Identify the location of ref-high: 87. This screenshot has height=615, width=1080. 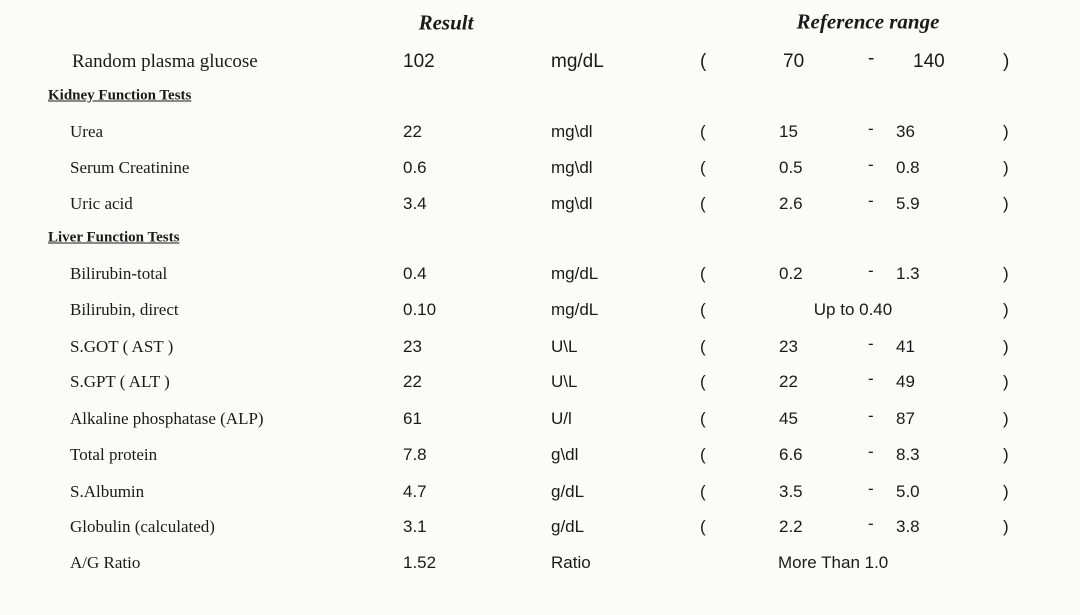
(905, 418).